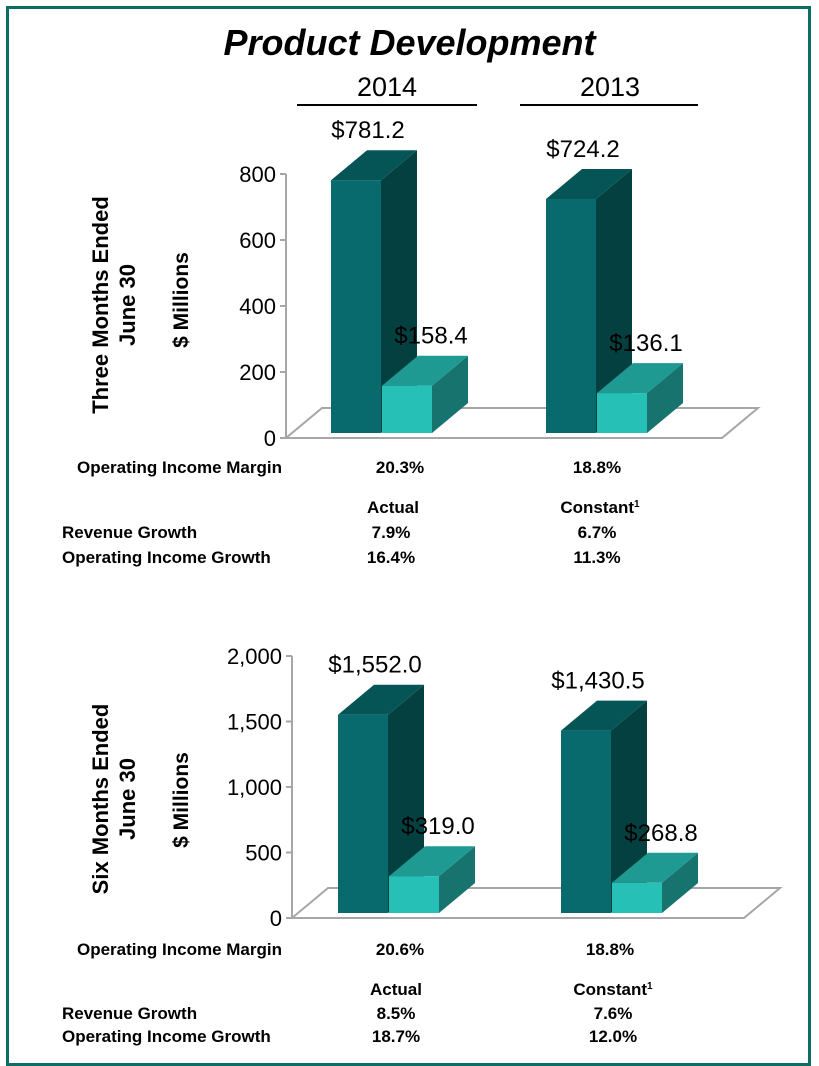 Image resolution: width=819 pixels, height=1066 pixels. I want to click on data-label: $724.2, so click(582, 149).